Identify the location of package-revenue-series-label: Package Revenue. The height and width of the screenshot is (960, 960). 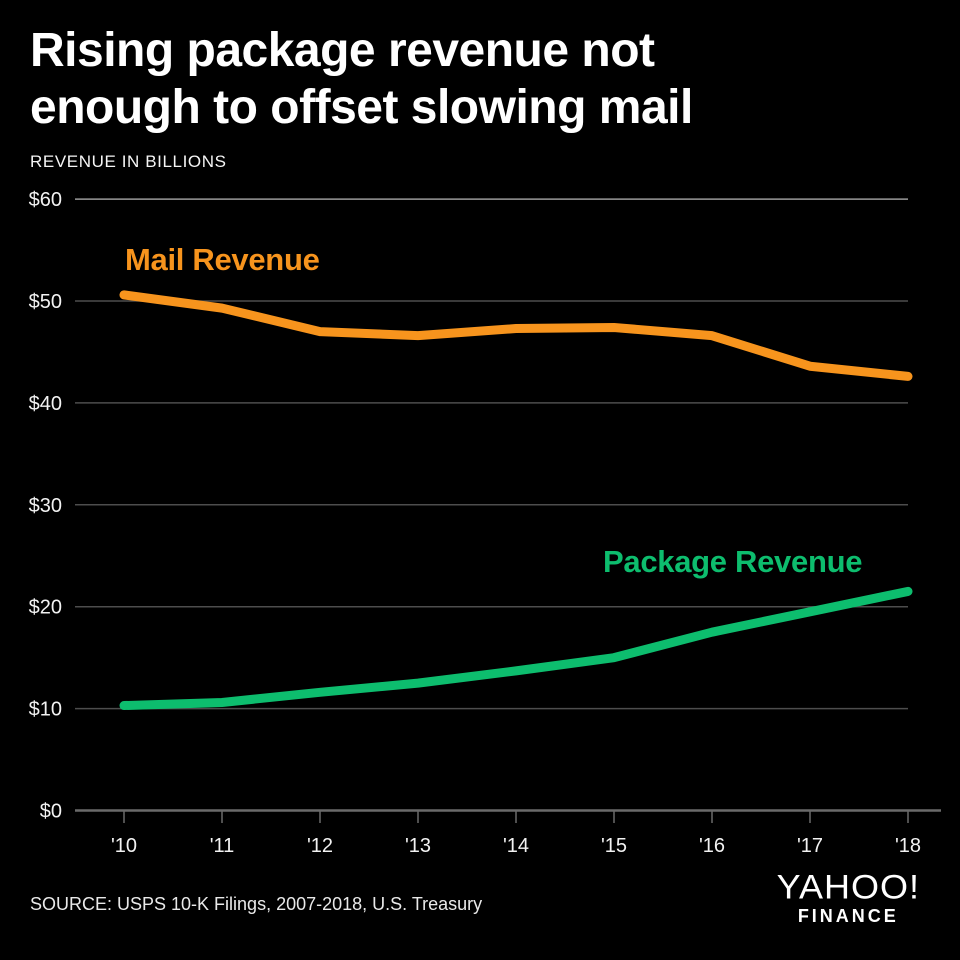
(733, 561).